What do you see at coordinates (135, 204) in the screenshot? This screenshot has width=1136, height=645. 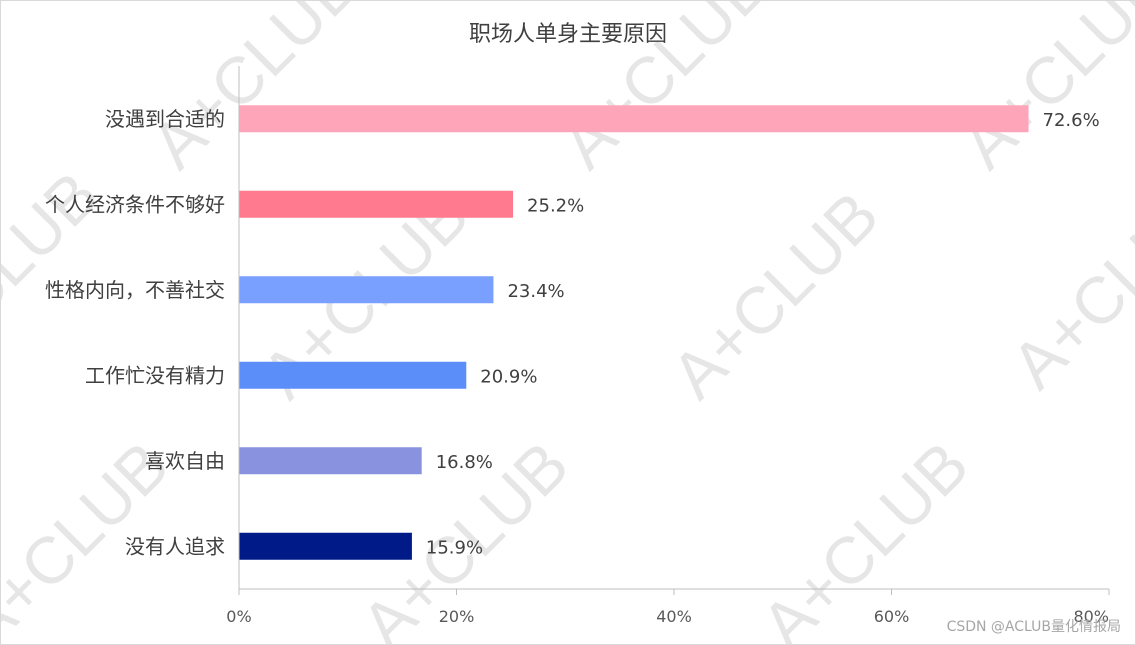 I see `category-label: 个人经济条件不够好` at bounding box center [135, 204].